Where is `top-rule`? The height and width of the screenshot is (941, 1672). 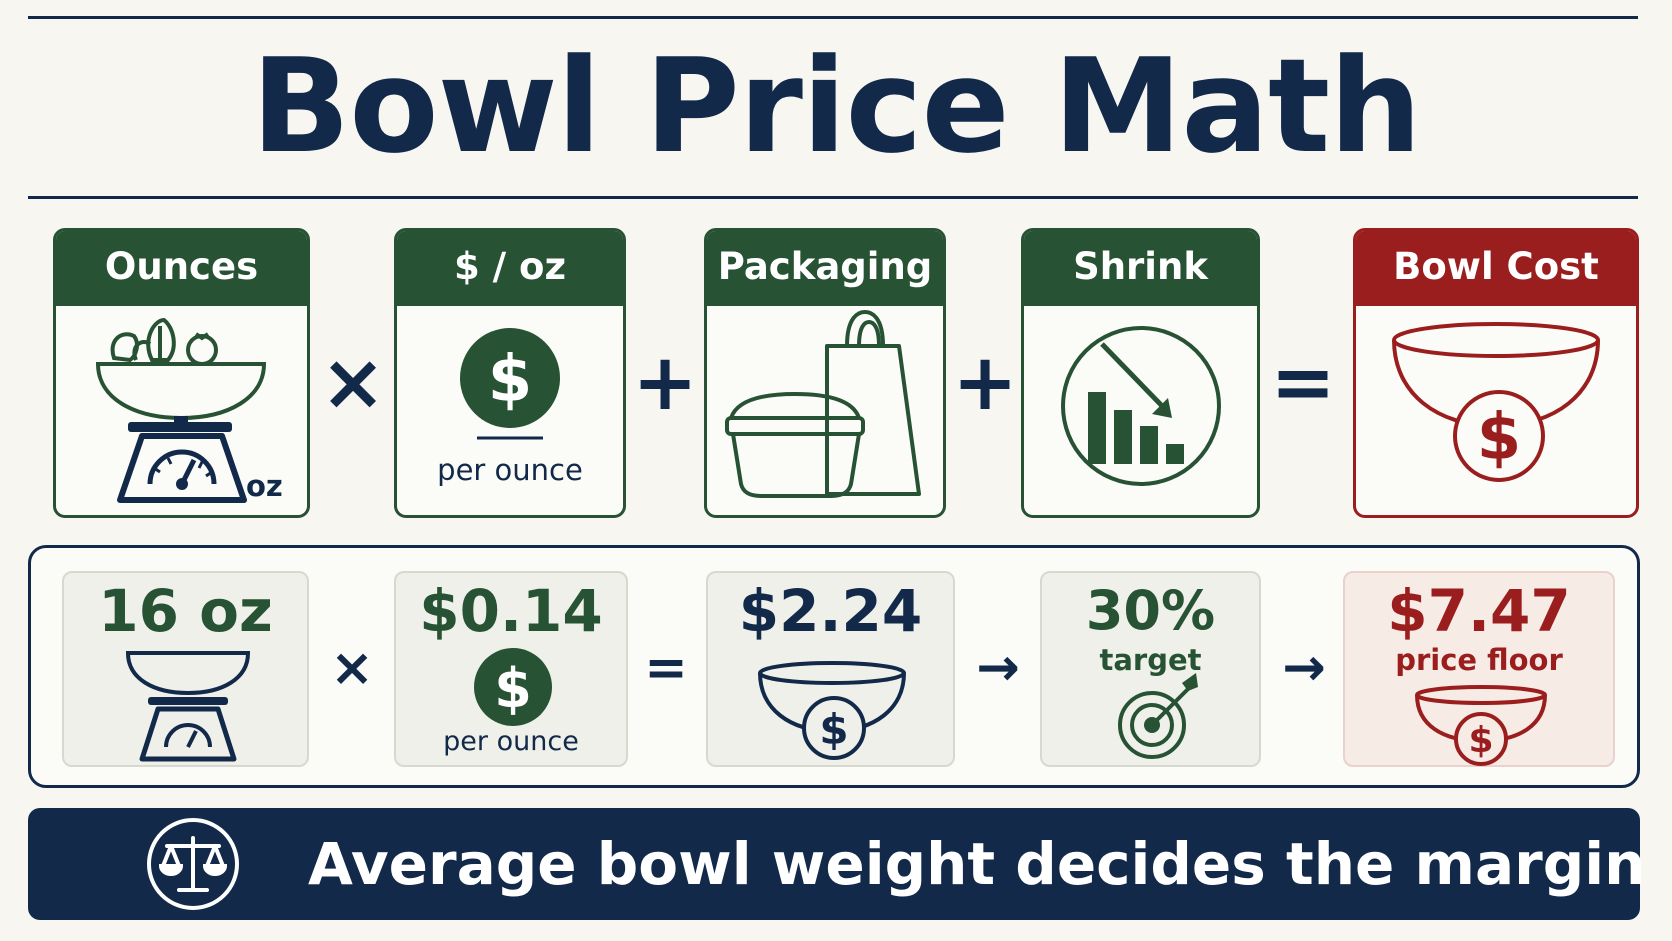
top-rule is located at coordinates (833, 17).